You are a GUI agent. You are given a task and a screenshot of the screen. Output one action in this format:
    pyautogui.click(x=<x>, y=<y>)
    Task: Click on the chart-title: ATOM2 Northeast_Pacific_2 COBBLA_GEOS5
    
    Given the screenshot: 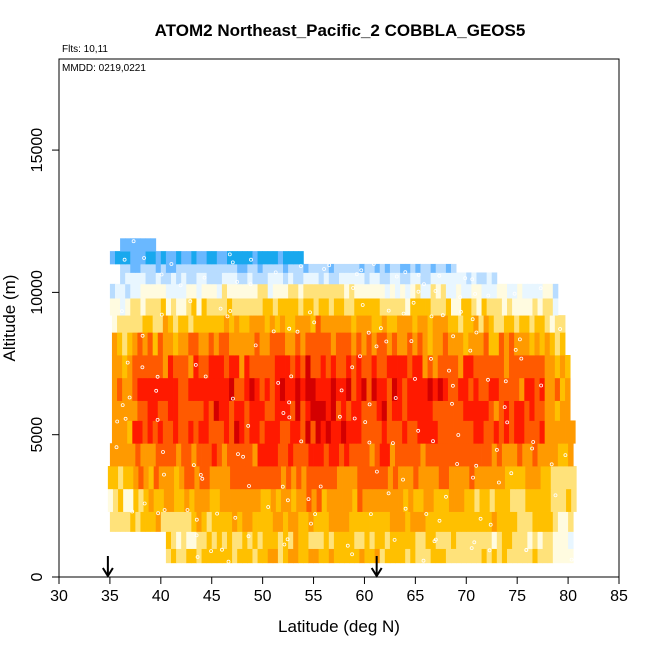 What is the action you would take?
    pyautogui.click(x=340, y=30)
    